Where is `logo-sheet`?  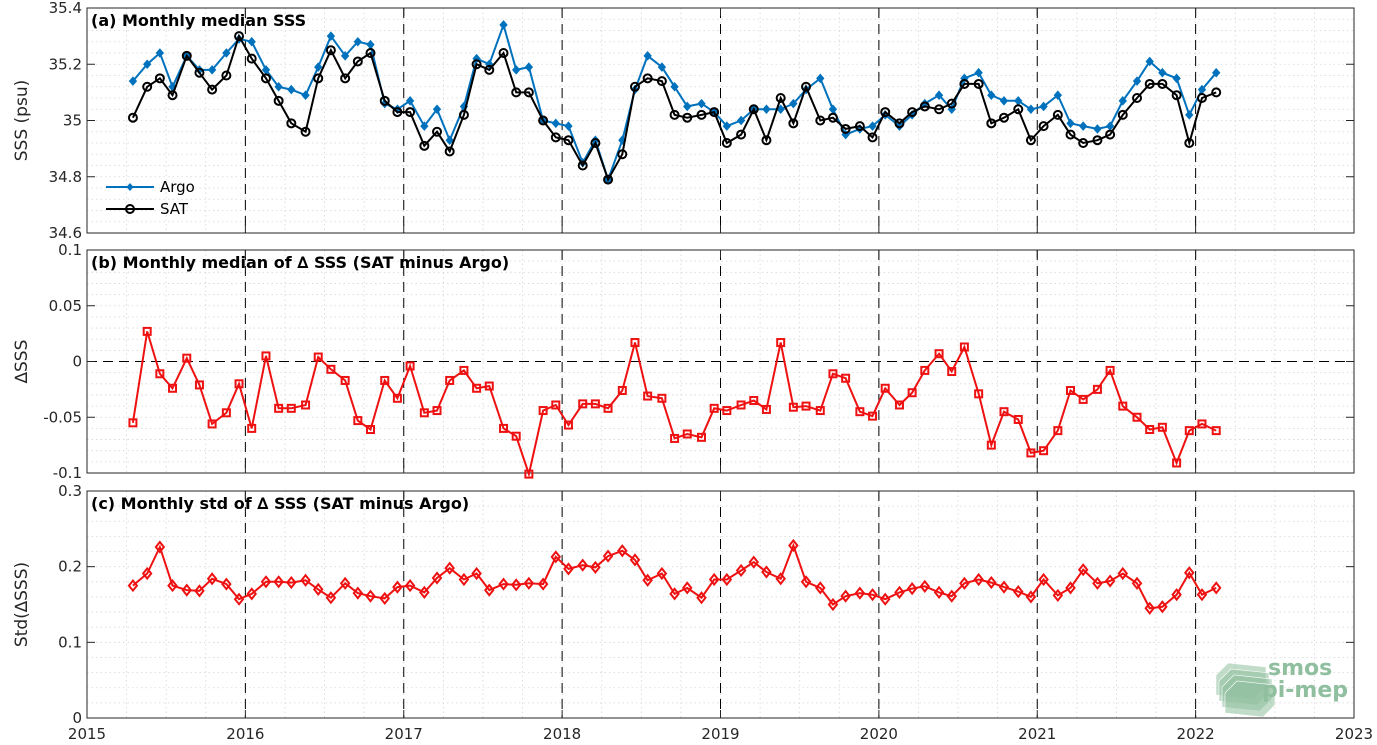 logo-sheet is located at coordinates (1250, 699).